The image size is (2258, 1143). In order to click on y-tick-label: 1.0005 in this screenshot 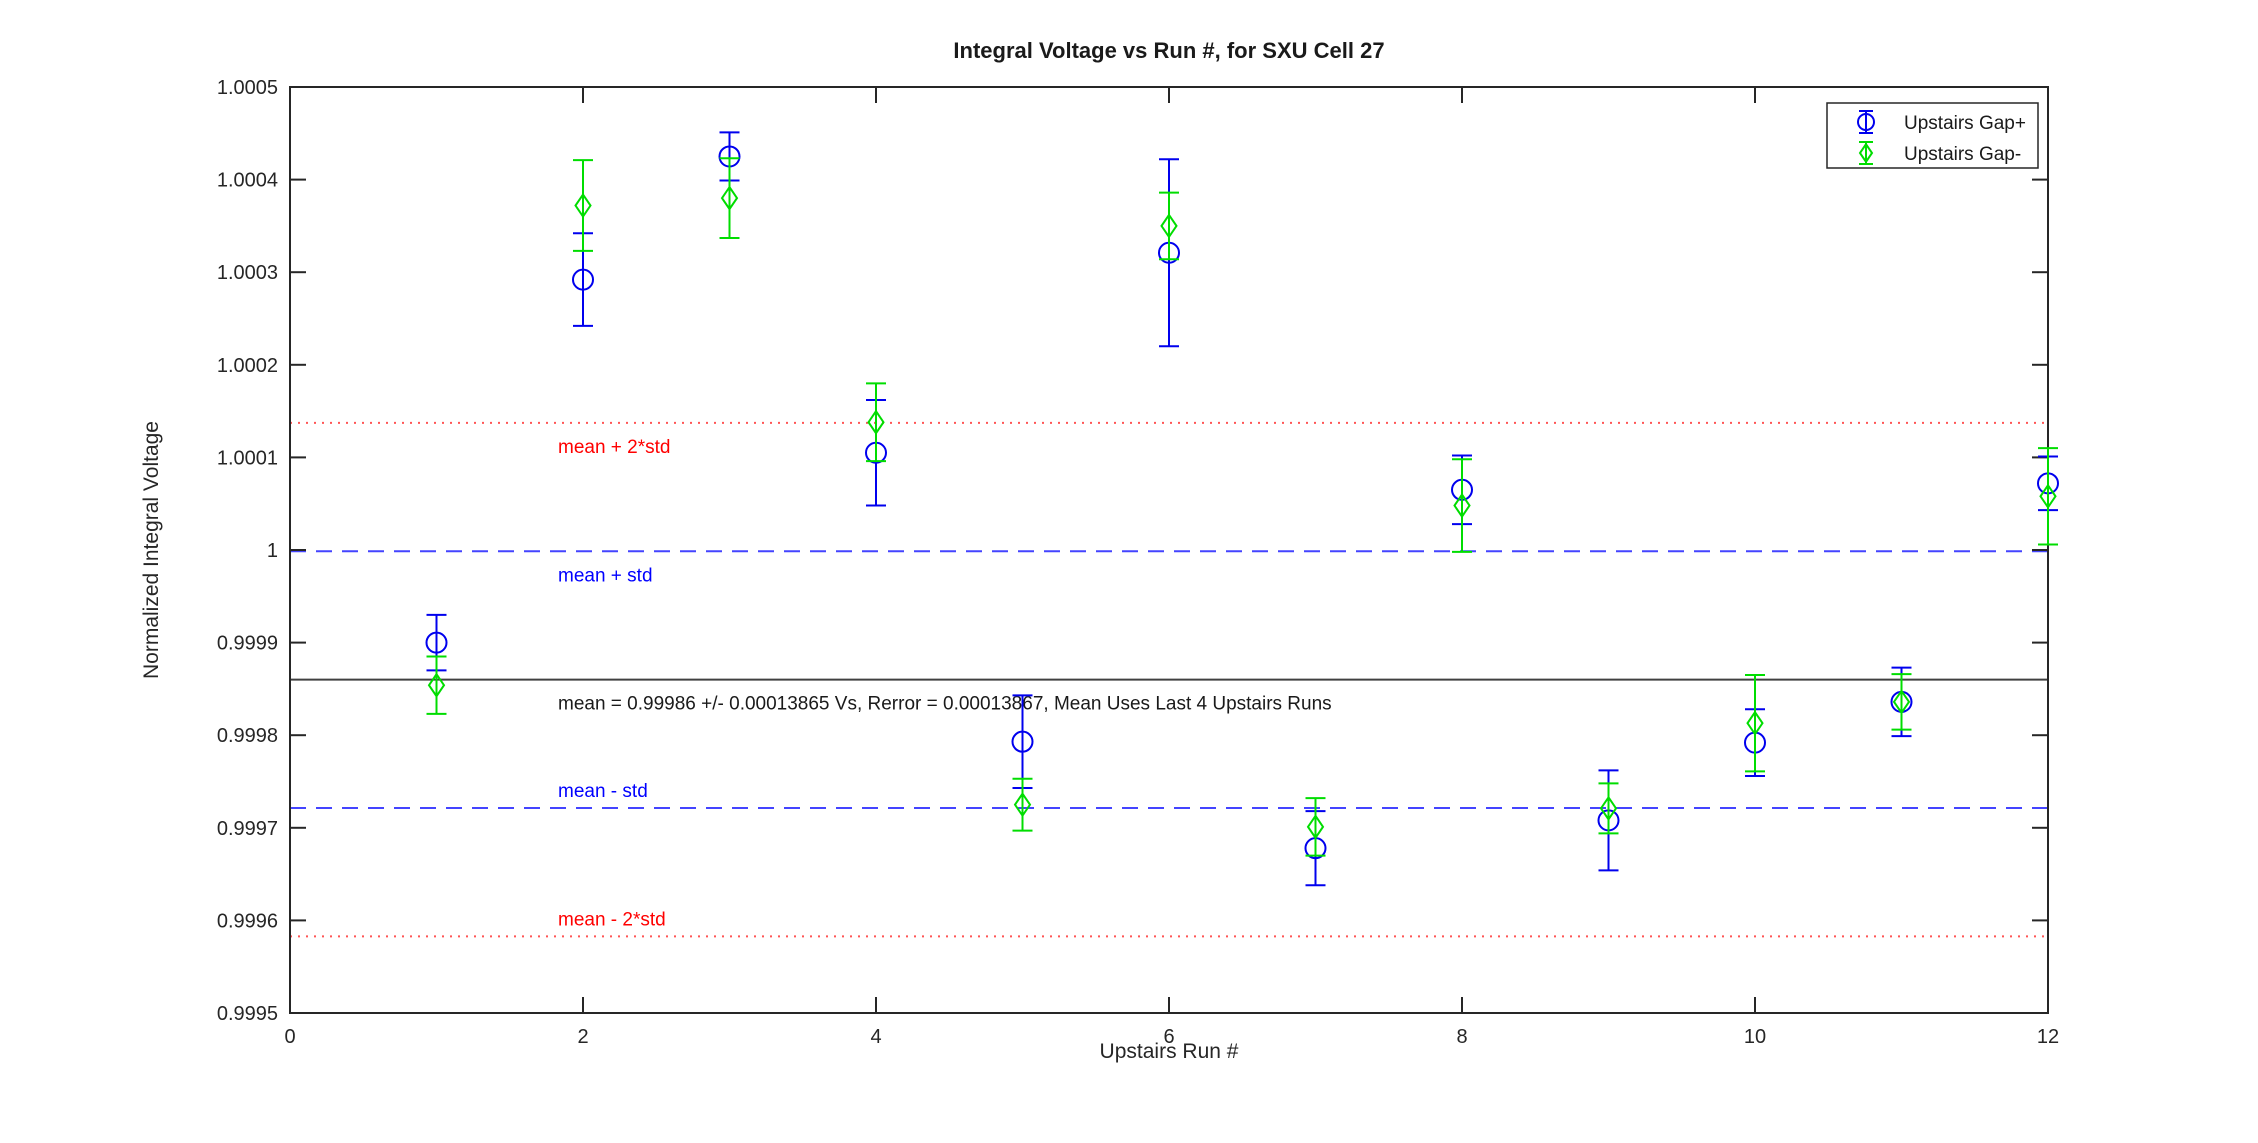, I will do `click(247, 88)`.